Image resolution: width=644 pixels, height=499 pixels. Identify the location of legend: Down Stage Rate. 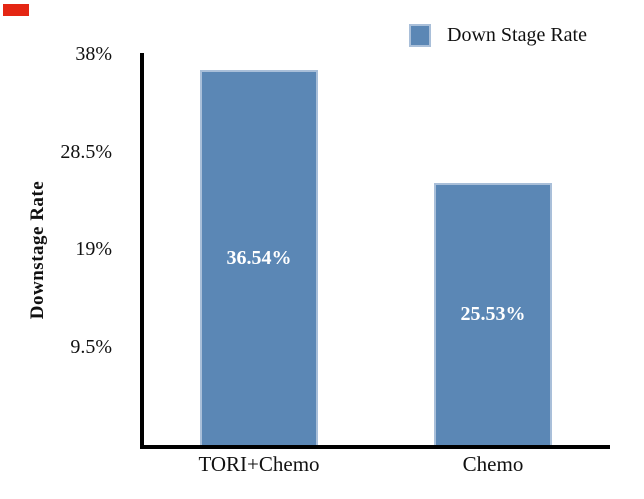
(498, 35).